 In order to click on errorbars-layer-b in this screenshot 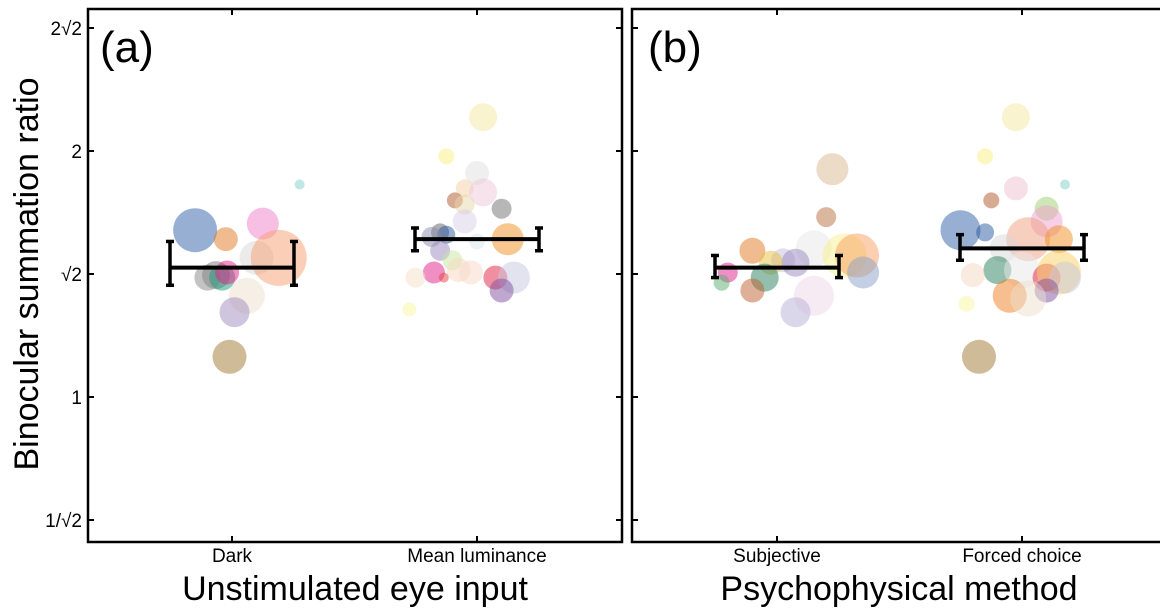, I will do `click(899, 256)`.